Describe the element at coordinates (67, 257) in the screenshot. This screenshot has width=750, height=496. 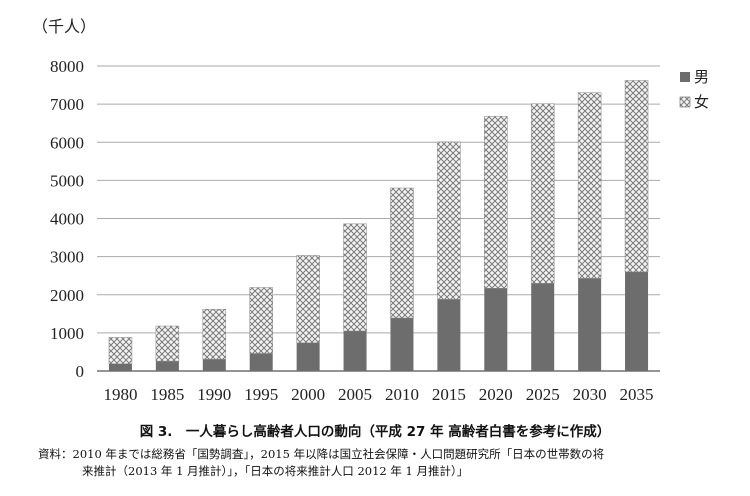
I see `y-tick-label: 3000` at that location.